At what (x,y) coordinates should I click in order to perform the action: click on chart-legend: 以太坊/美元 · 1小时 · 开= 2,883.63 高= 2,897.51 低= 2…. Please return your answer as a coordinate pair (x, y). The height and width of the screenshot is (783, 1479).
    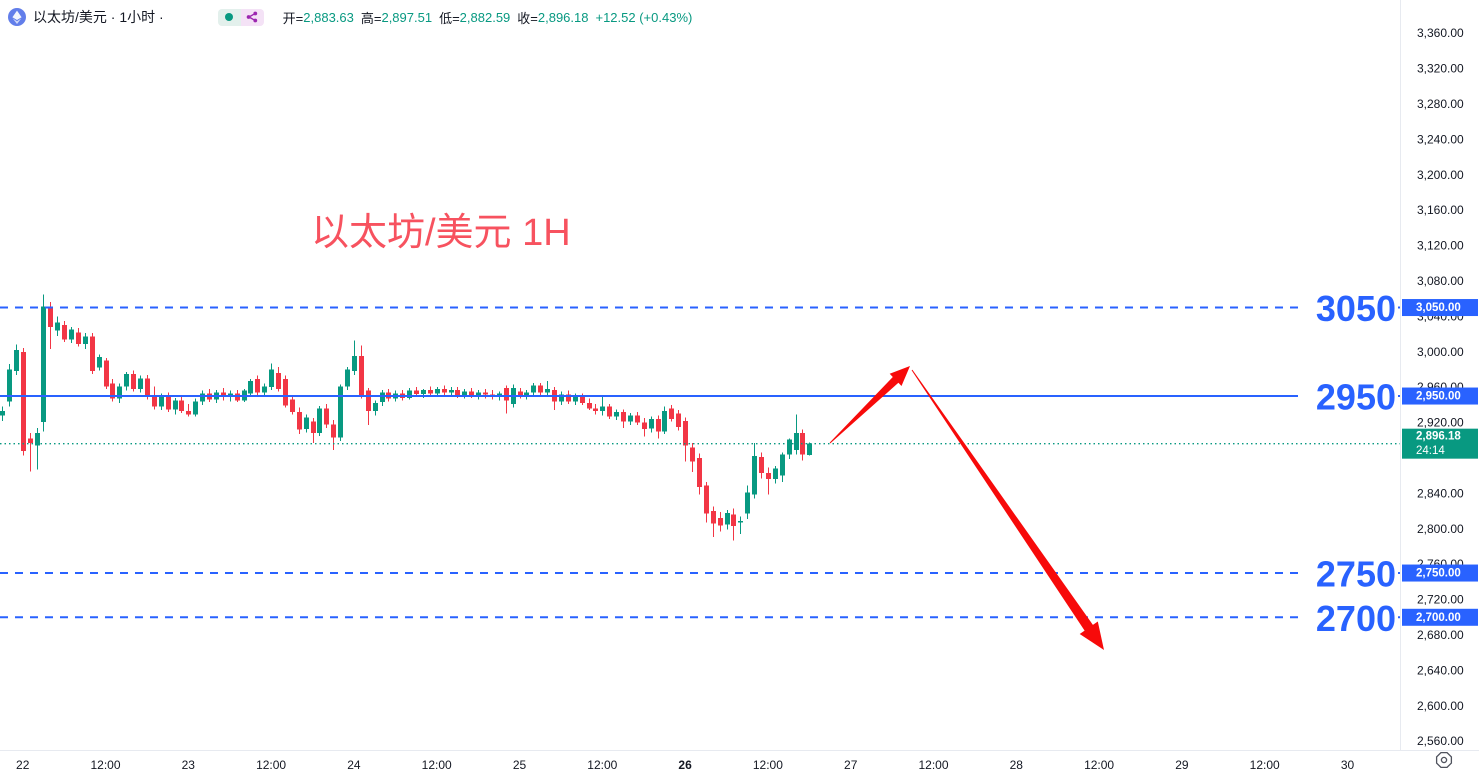
    Looking at the image, I should click on (350, 17).